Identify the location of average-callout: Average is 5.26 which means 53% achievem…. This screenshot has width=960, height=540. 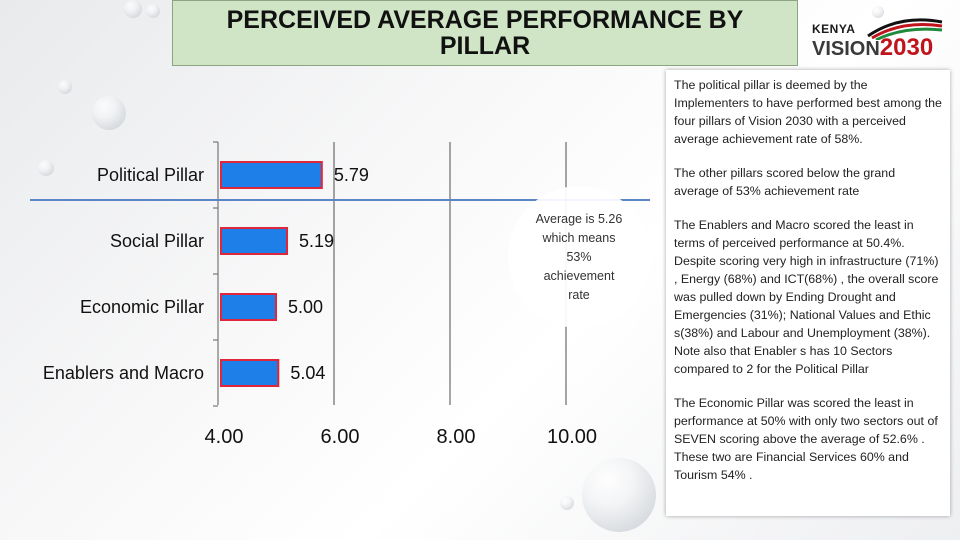
(579, 257).